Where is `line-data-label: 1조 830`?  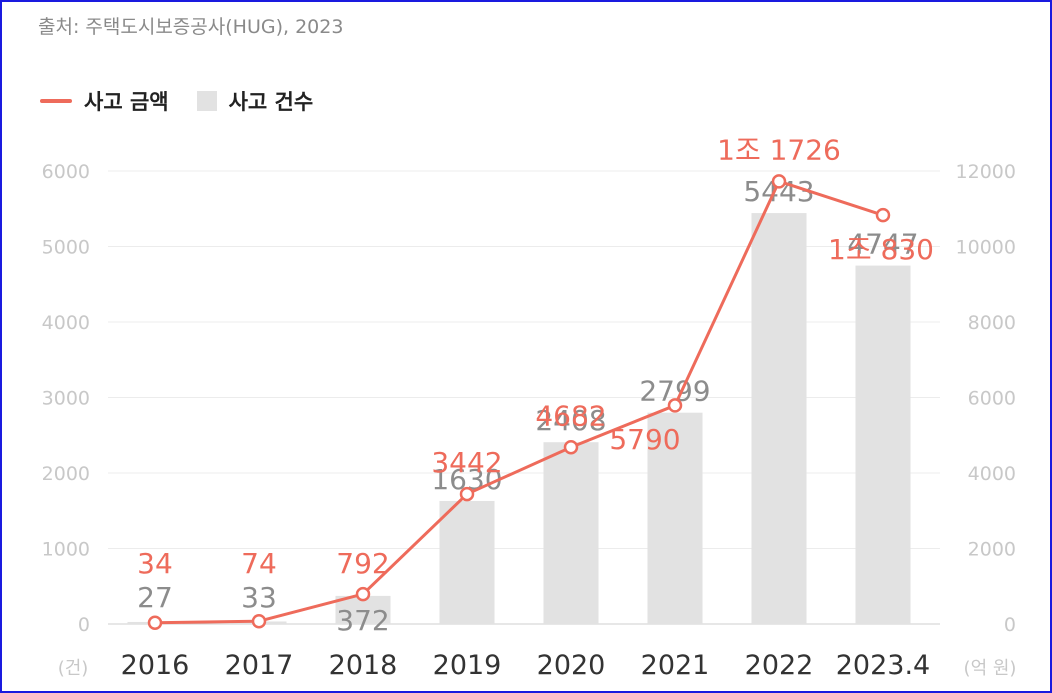 line-data-label: 1조 830 is located at coordinates (881, 249).